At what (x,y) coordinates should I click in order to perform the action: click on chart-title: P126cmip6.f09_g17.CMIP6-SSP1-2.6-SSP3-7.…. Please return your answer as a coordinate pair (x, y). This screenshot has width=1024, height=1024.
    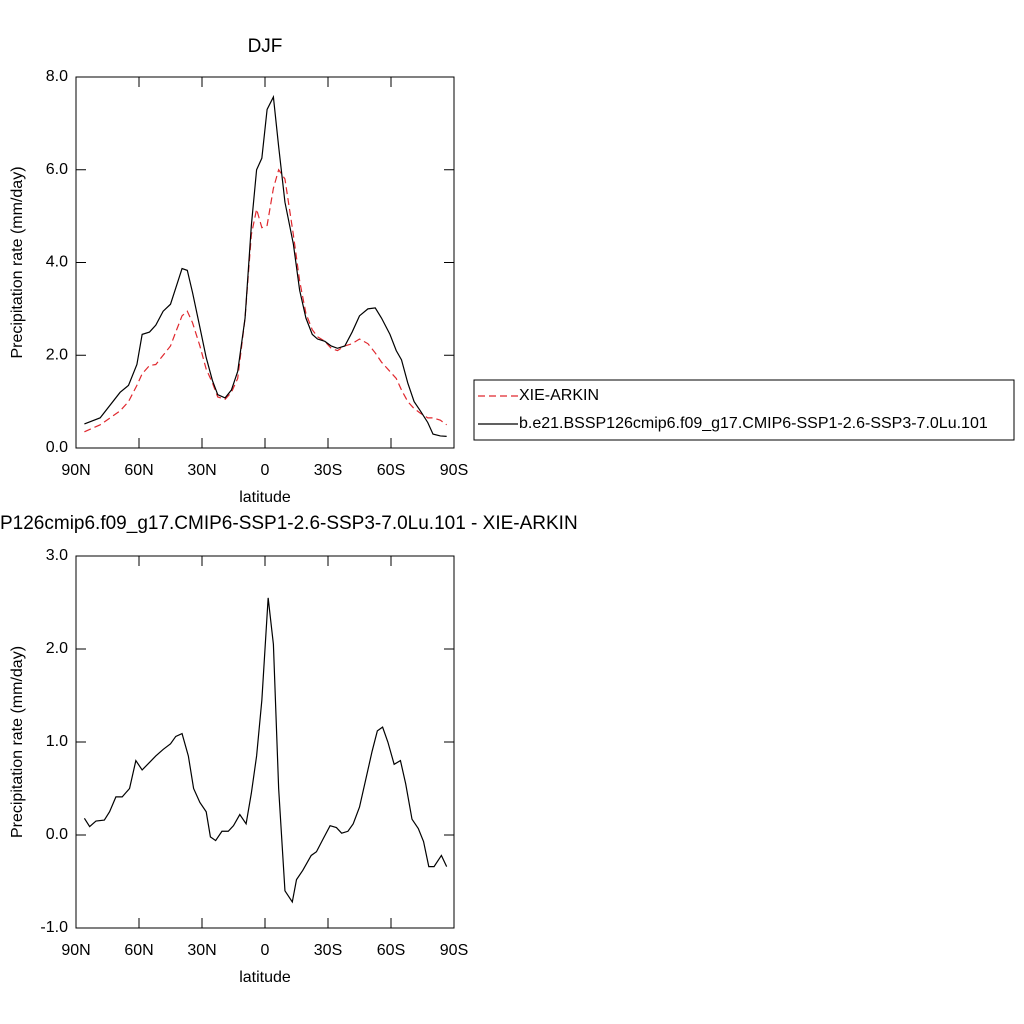
    Looking at the image, I should click on (289, 523).